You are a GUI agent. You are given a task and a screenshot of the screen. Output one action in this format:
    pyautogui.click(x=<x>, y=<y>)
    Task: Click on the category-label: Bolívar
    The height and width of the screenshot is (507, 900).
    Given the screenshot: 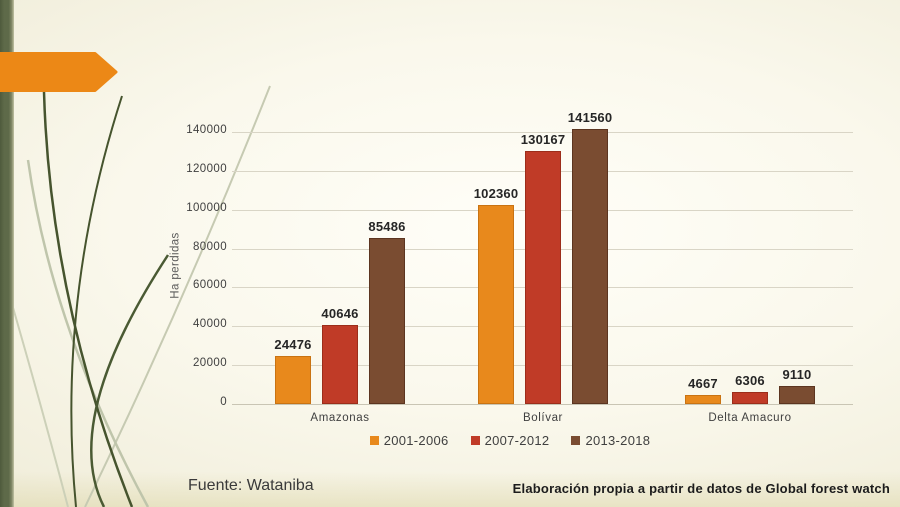 What is the action you would take?
    pyautogui.click(x=543, y=418)
    